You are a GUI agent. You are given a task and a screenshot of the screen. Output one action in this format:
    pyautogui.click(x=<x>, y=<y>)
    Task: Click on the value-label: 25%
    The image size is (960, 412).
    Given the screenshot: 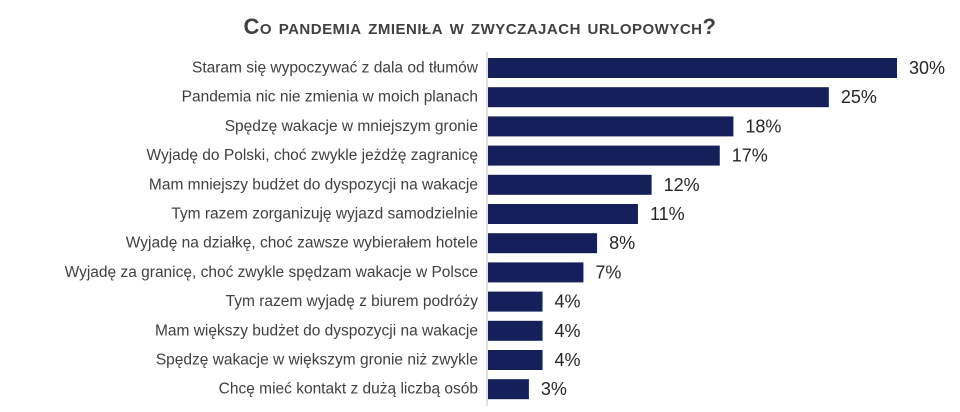 What is the action you would take?
    pyautogui.click(x=859, y=97)
    